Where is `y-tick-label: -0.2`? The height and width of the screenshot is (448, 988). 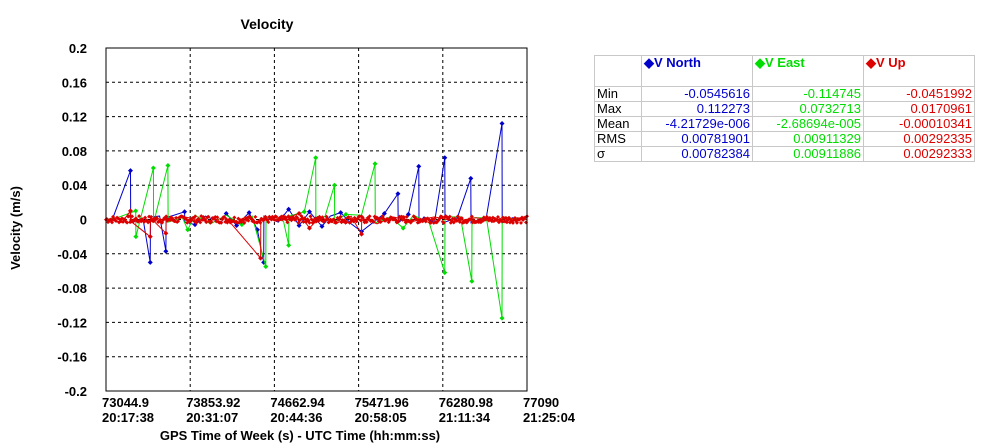 y-tick-label: -0.2 is located at coordinates (76, 391).